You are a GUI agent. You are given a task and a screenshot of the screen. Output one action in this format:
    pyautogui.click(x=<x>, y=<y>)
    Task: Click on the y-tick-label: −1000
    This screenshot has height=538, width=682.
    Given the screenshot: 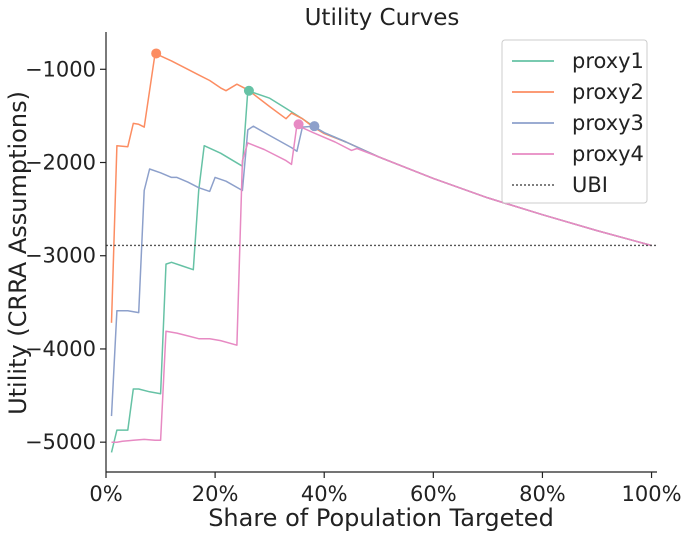 What is the action you would take?
    pyautogui.click(x=60, y=69)
    